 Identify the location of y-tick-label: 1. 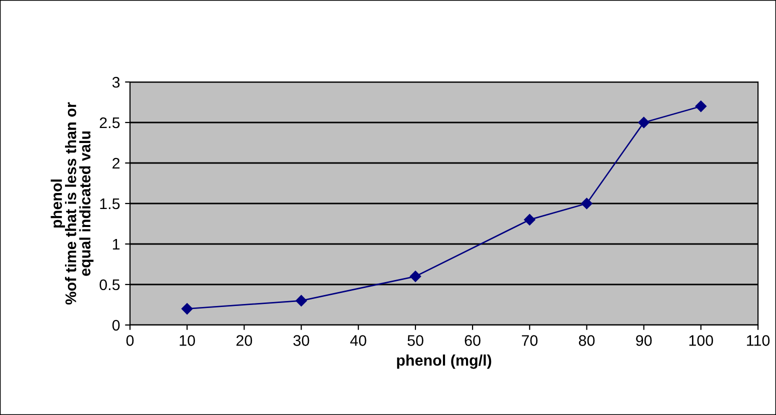
(116, 244).